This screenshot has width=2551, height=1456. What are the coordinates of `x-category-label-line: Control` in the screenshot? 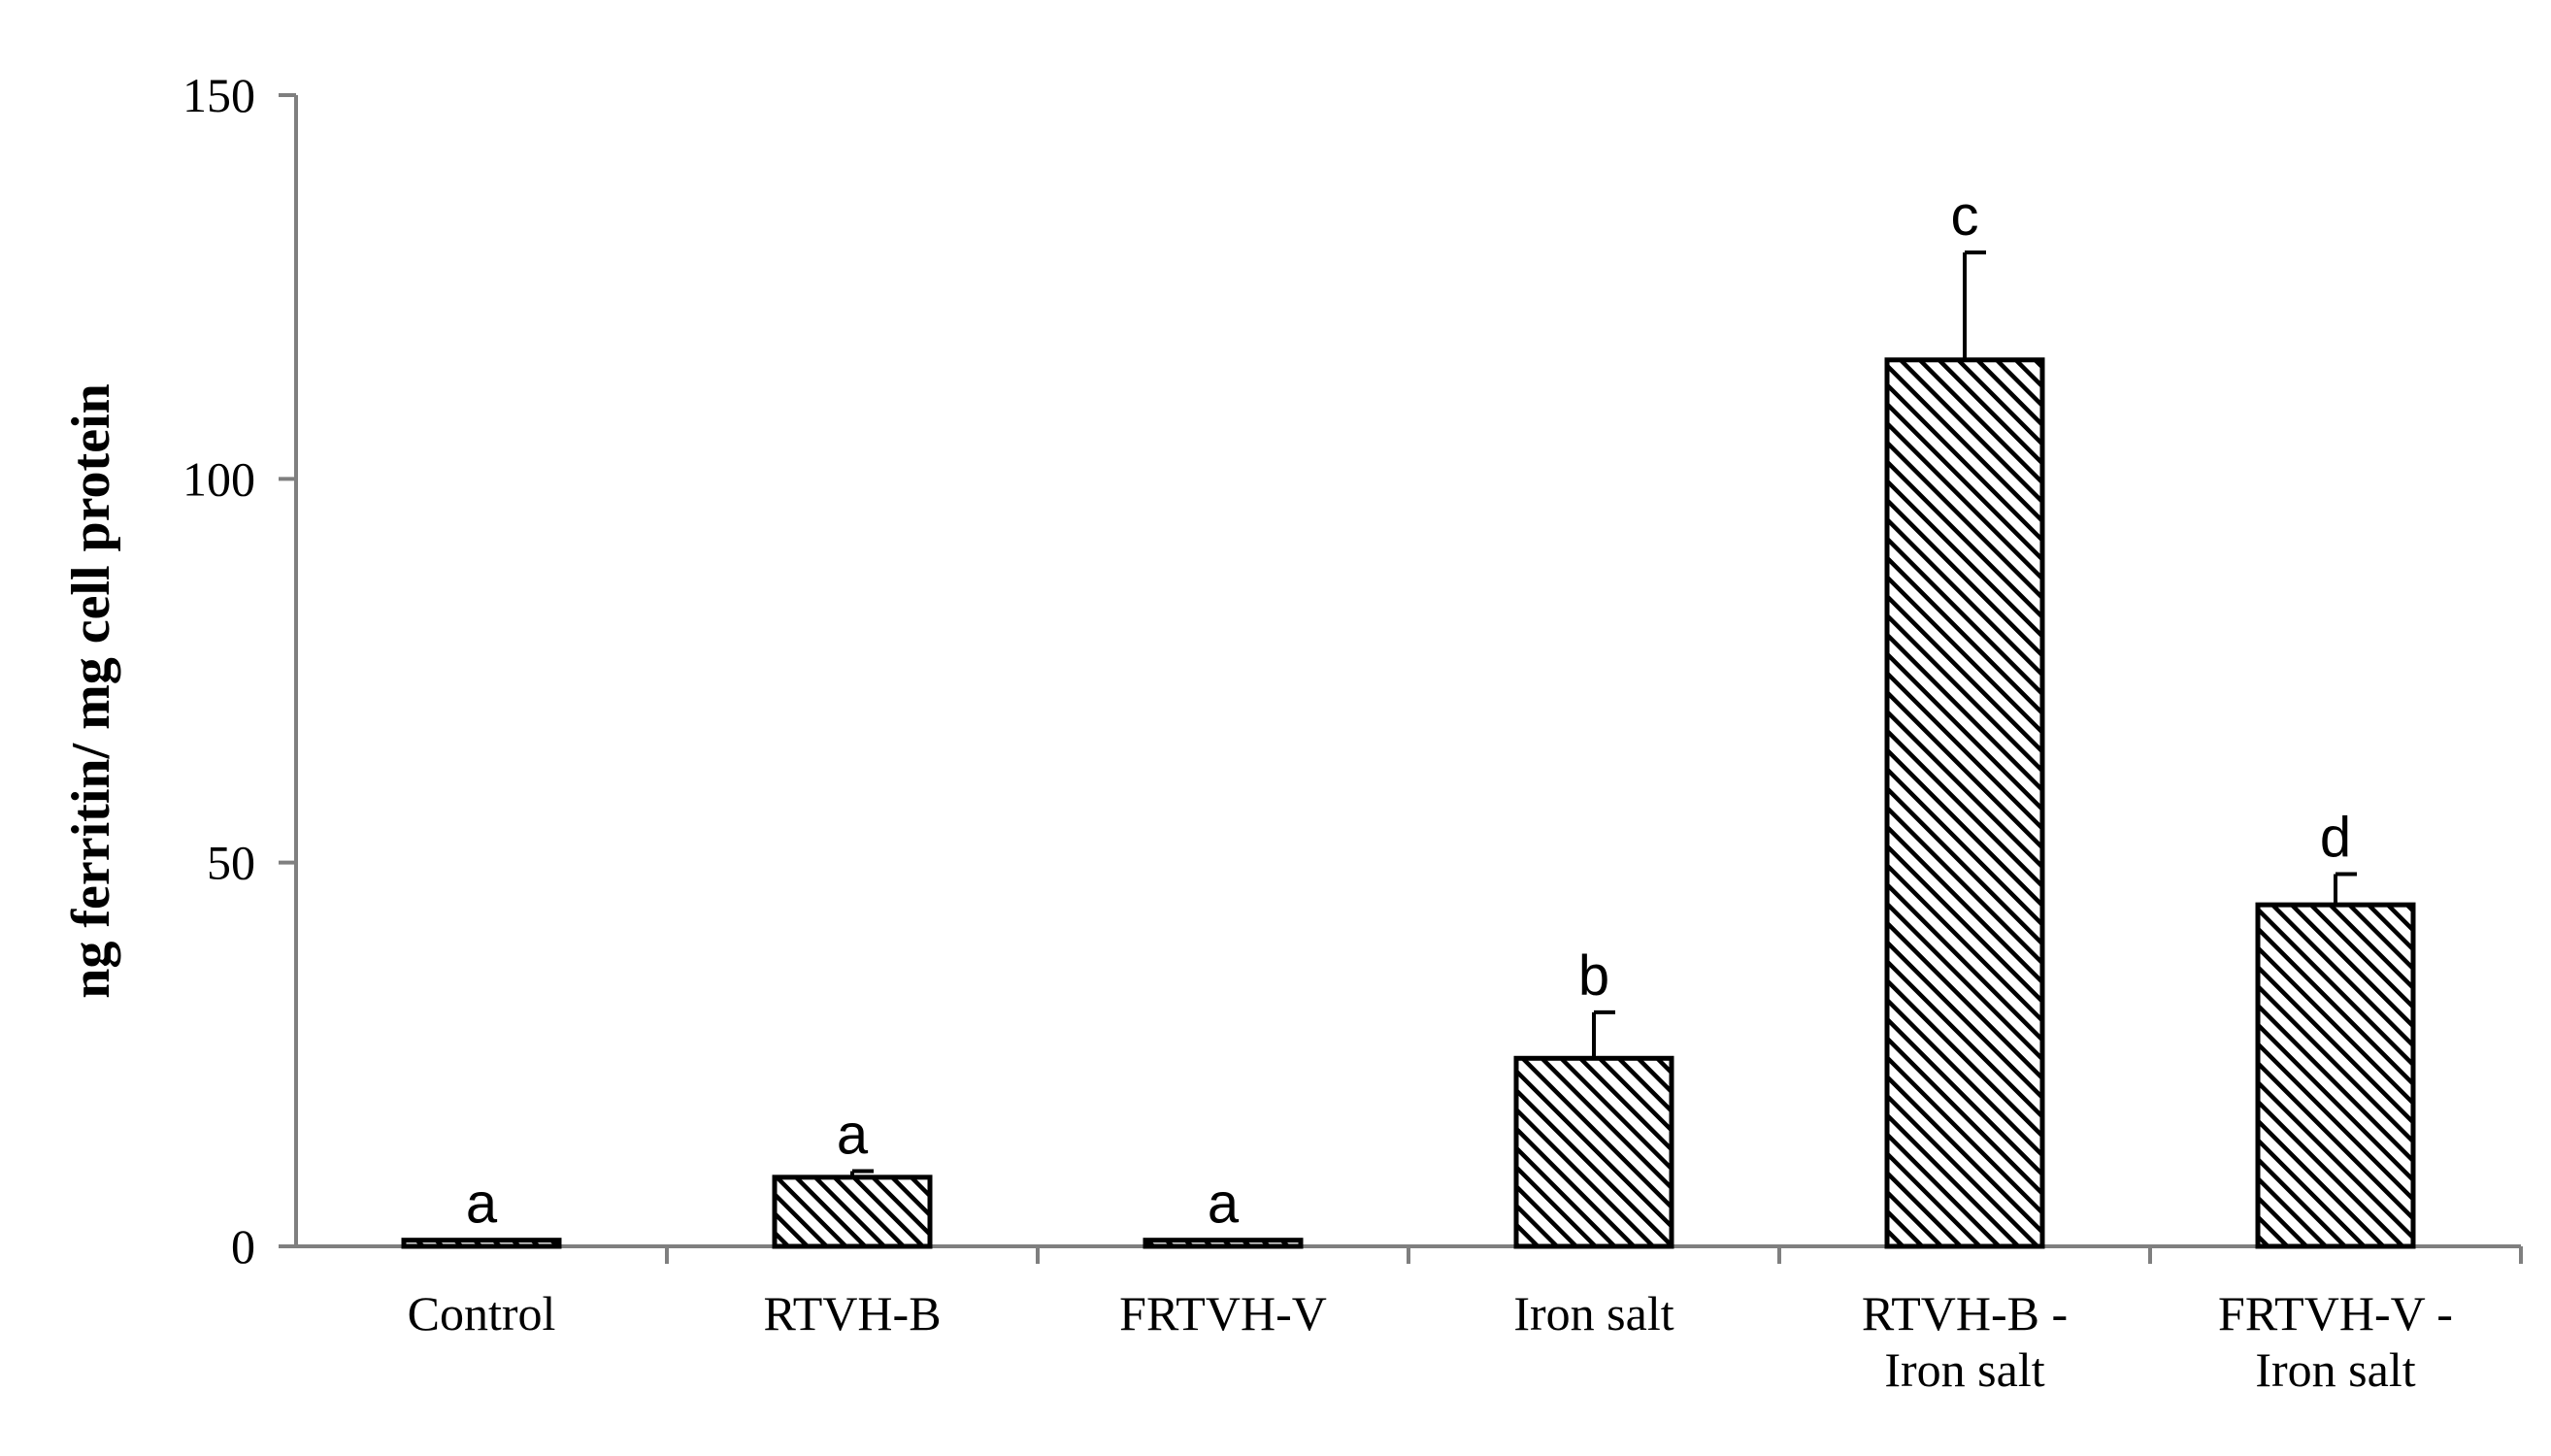 It's located at (482, 1313).